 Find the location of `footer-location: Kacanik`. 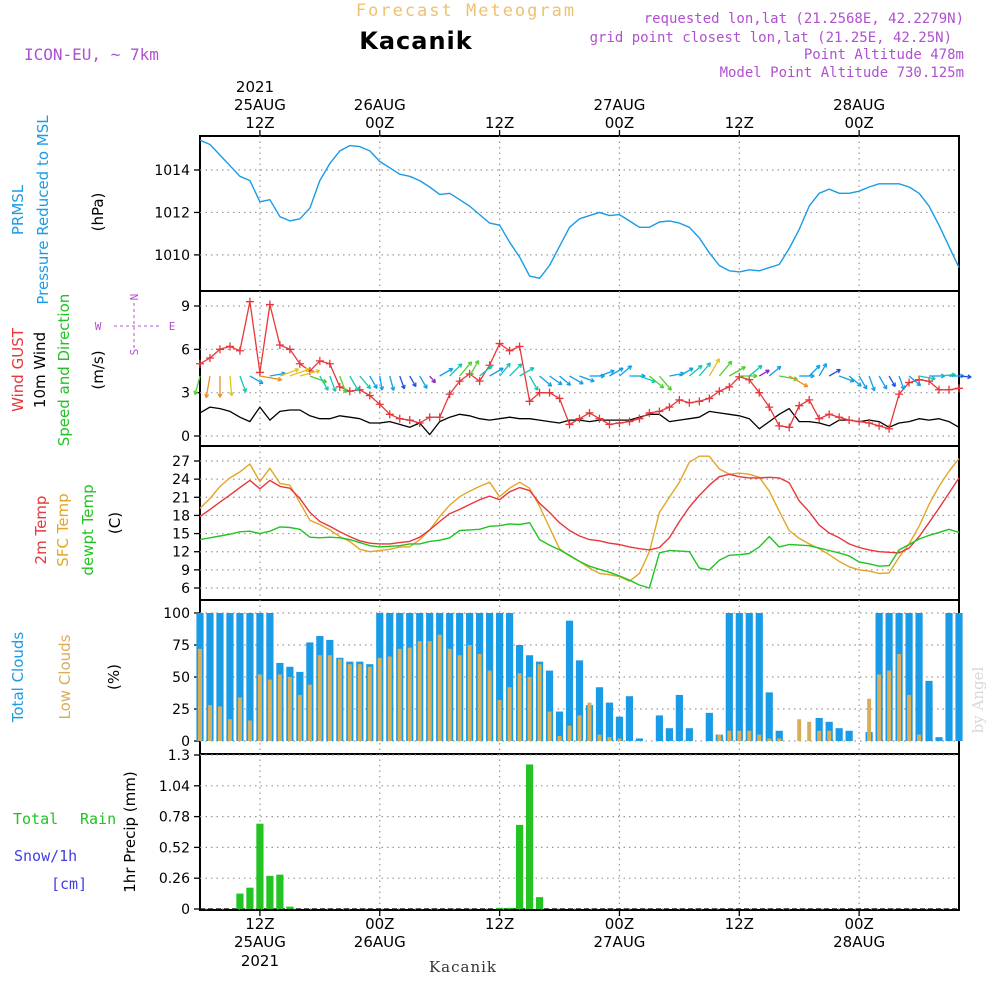

footer-location: Kacanik is located at coordinates (463, 967).